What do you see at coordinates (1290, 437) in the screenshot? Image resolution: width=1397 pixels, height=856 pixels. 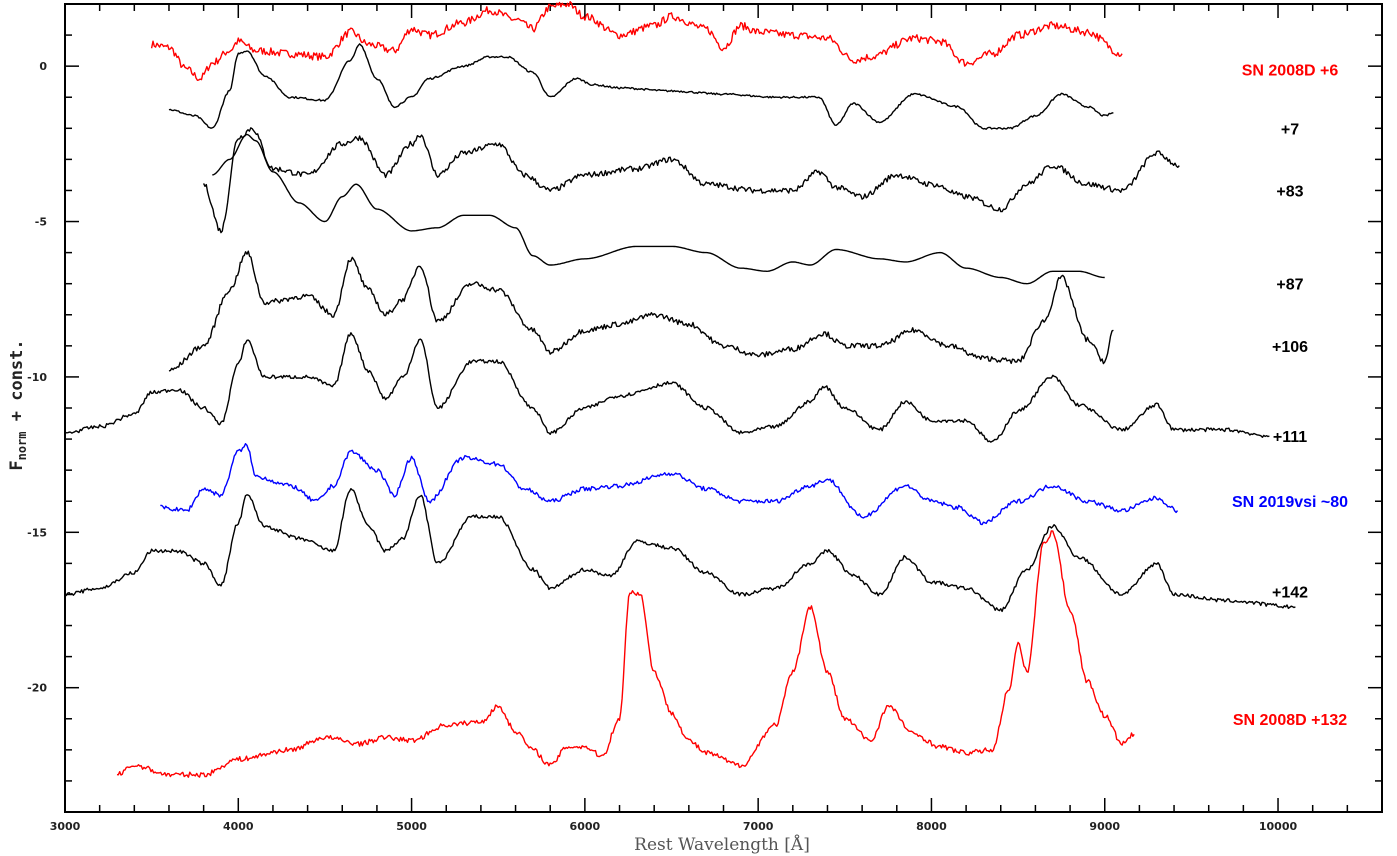 I see `series-label-5: +111` at bounding box center [1290, 437].